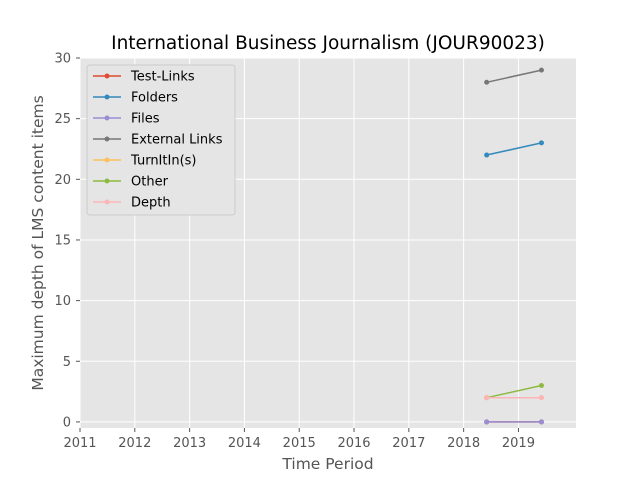 This screenshot has width=640, height=480. I want to click on x-tick-label: 2019, so click(518, 443).